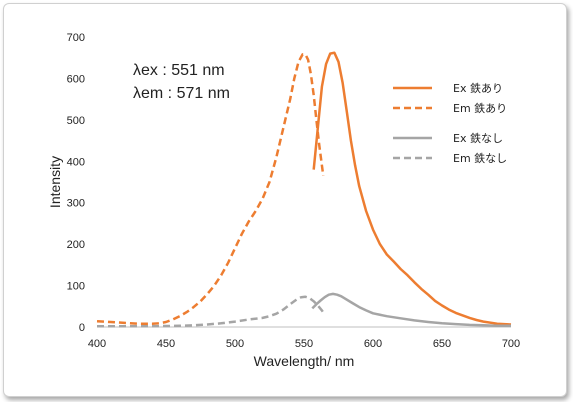 The width and height of the screenshot is (573, 402). Describe the element at coordinates (76, 121) in the screenshot. I see `y-tick-label: 500` at that location.